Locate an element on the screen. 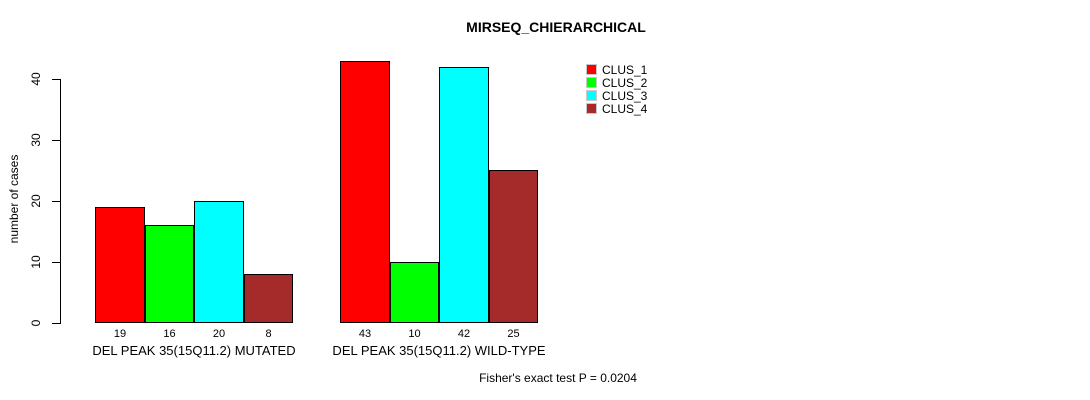 This screenshot has height=400, width=1090. bar-value-label: 10 is located at coordinates (414, 334).